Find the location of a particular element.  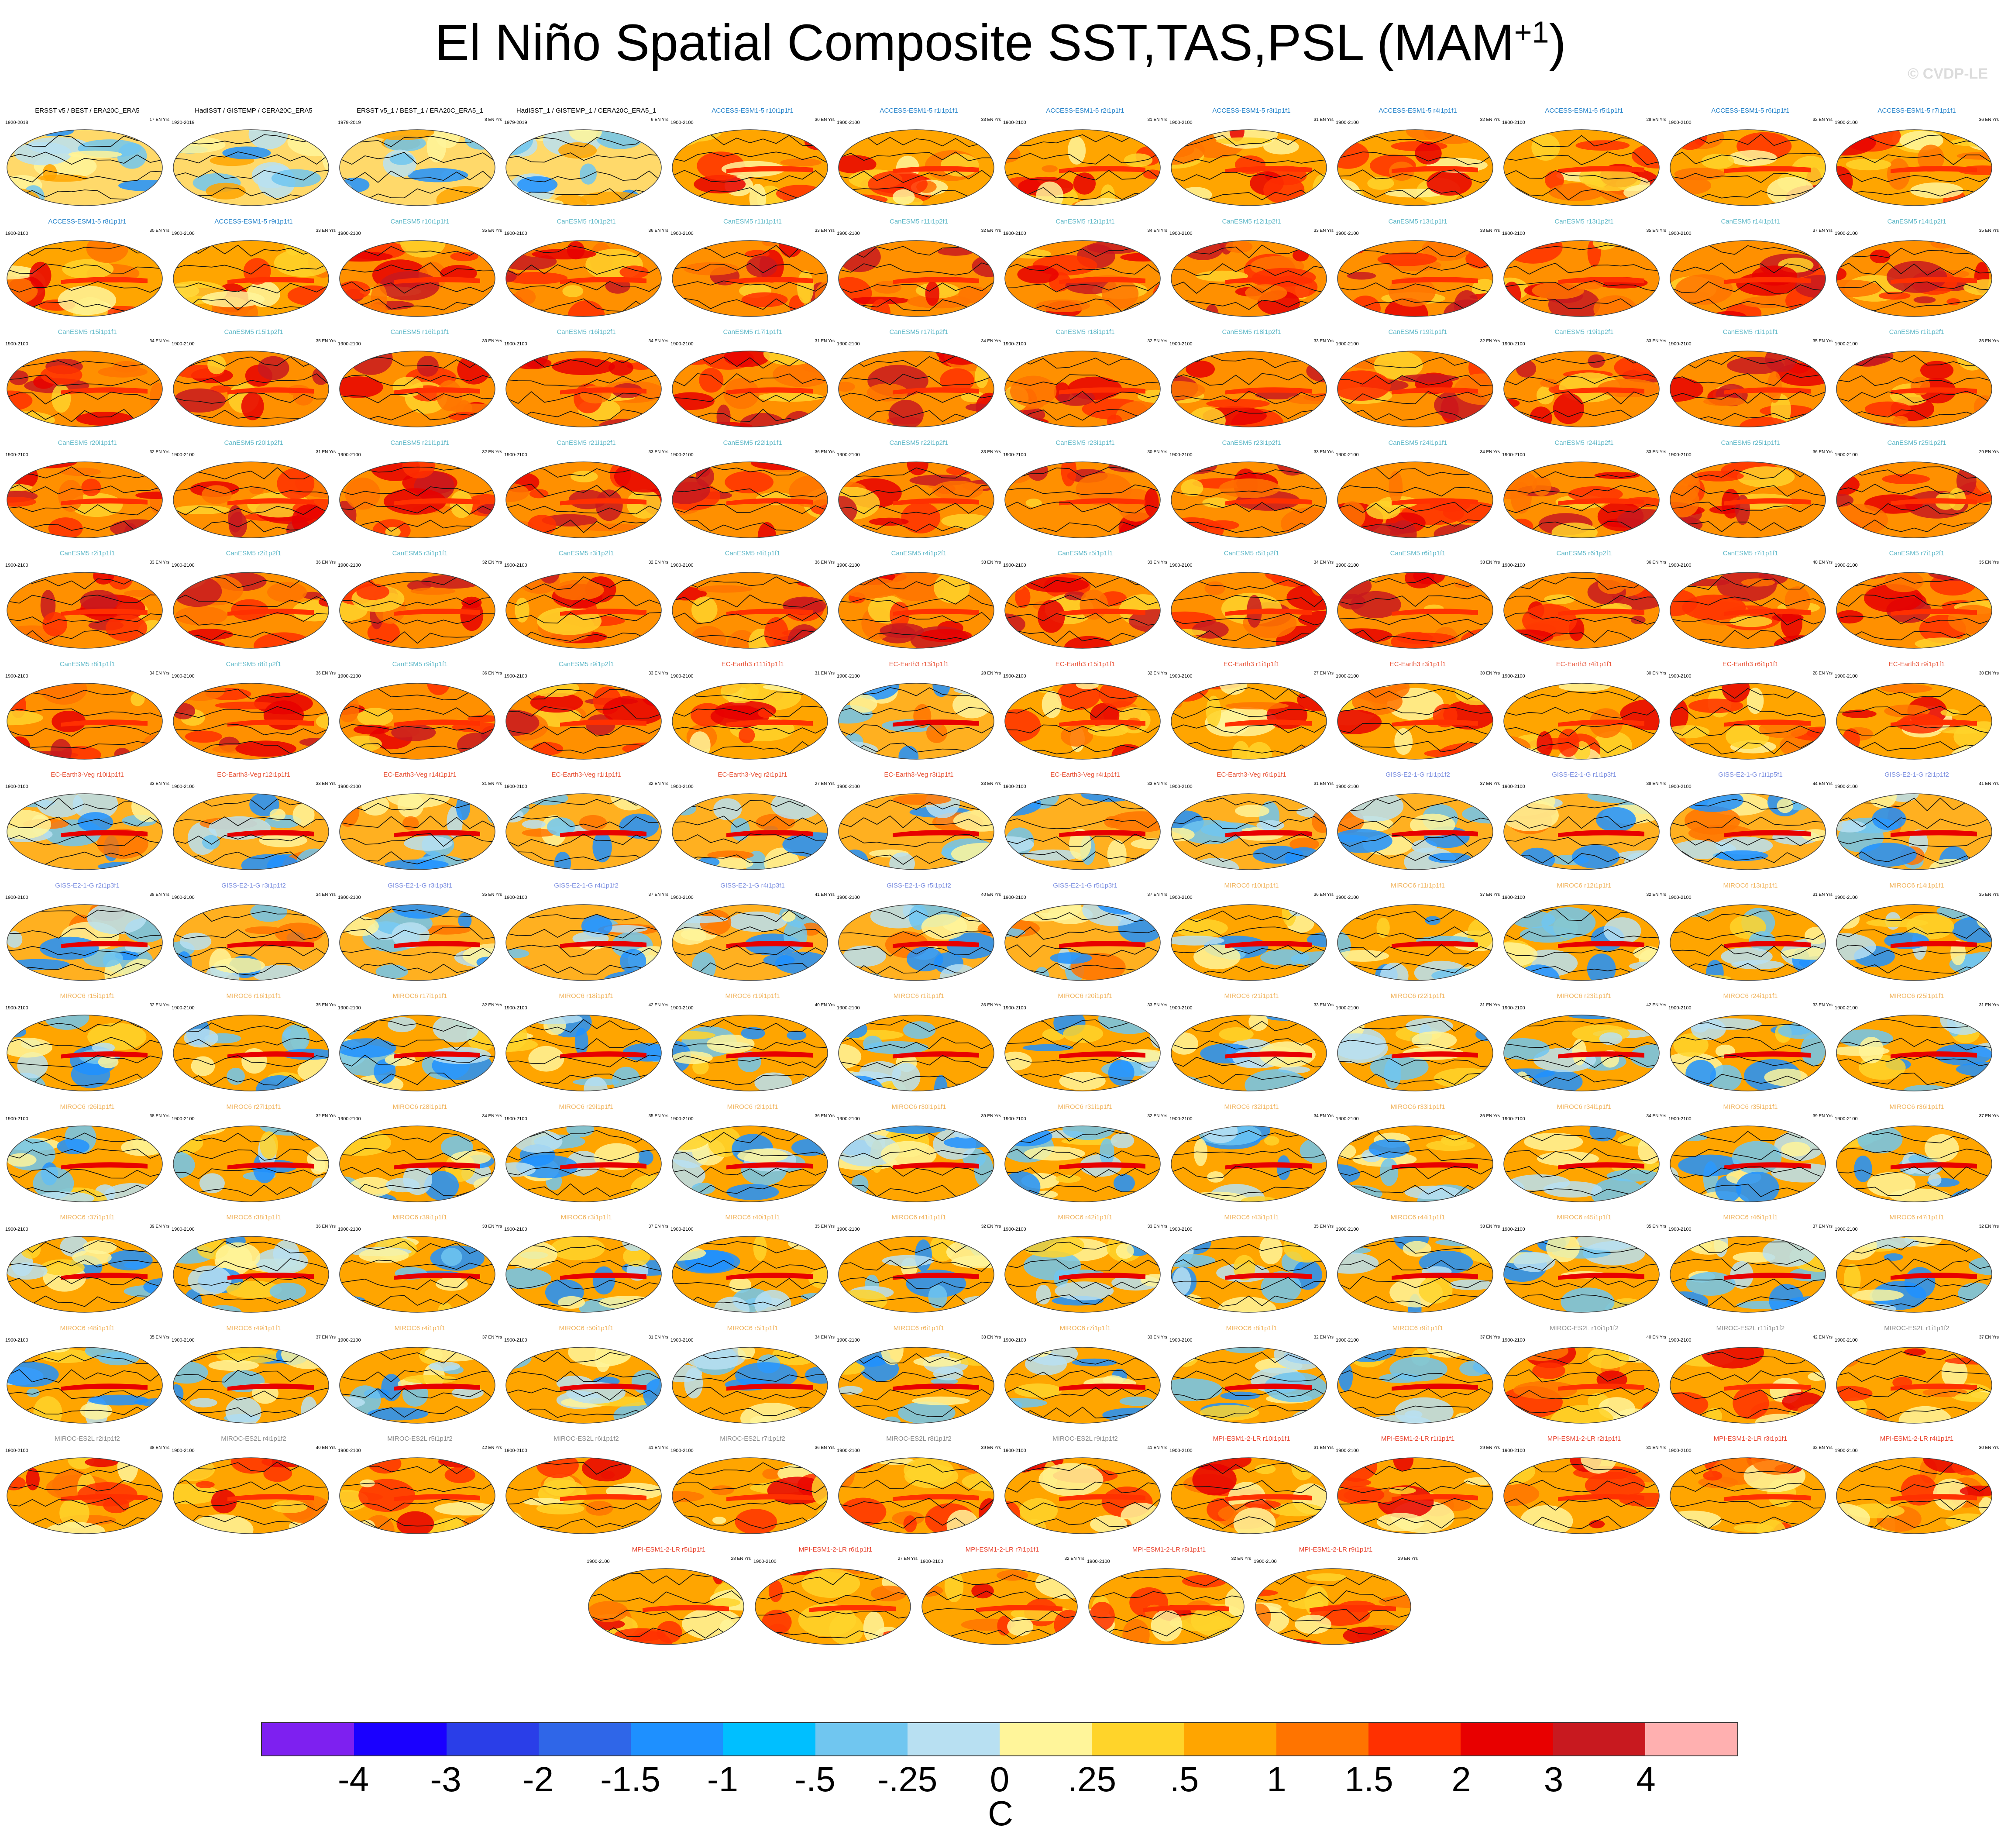

panel-event-count: 39 EN Yrs is located at coordinates (159, 1226).